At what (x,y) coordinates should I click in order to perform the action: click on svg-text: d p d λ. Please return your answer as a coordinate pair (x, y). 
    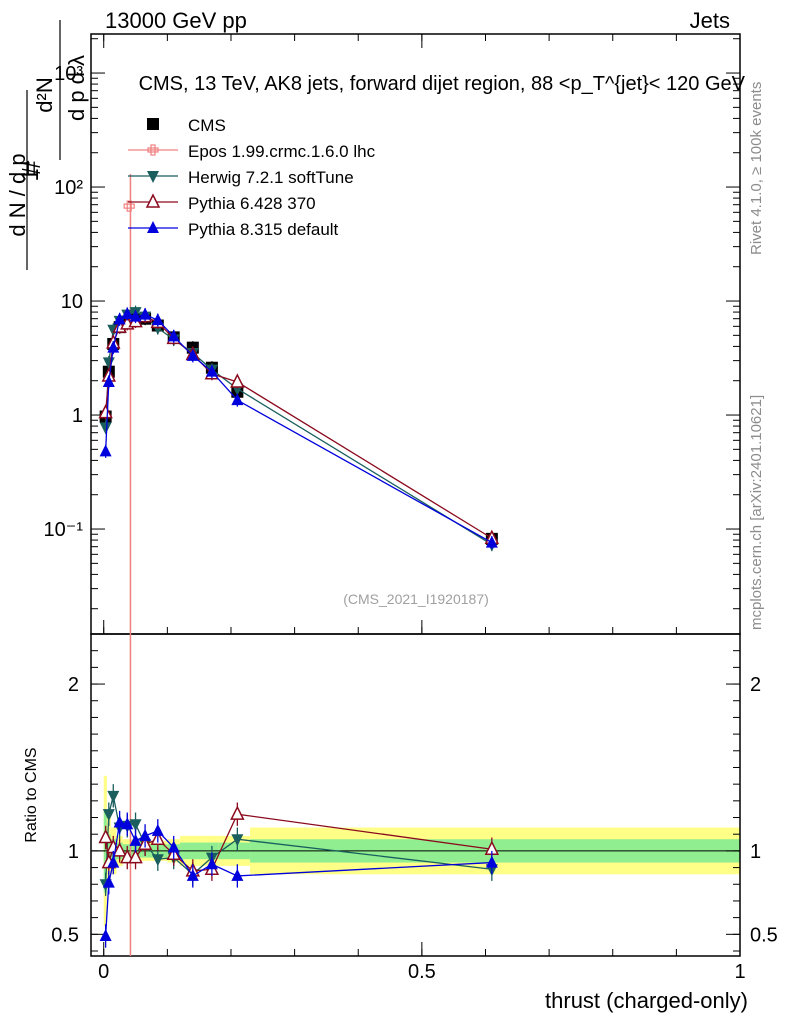
    Looking at the image, I should click on (76, 88).